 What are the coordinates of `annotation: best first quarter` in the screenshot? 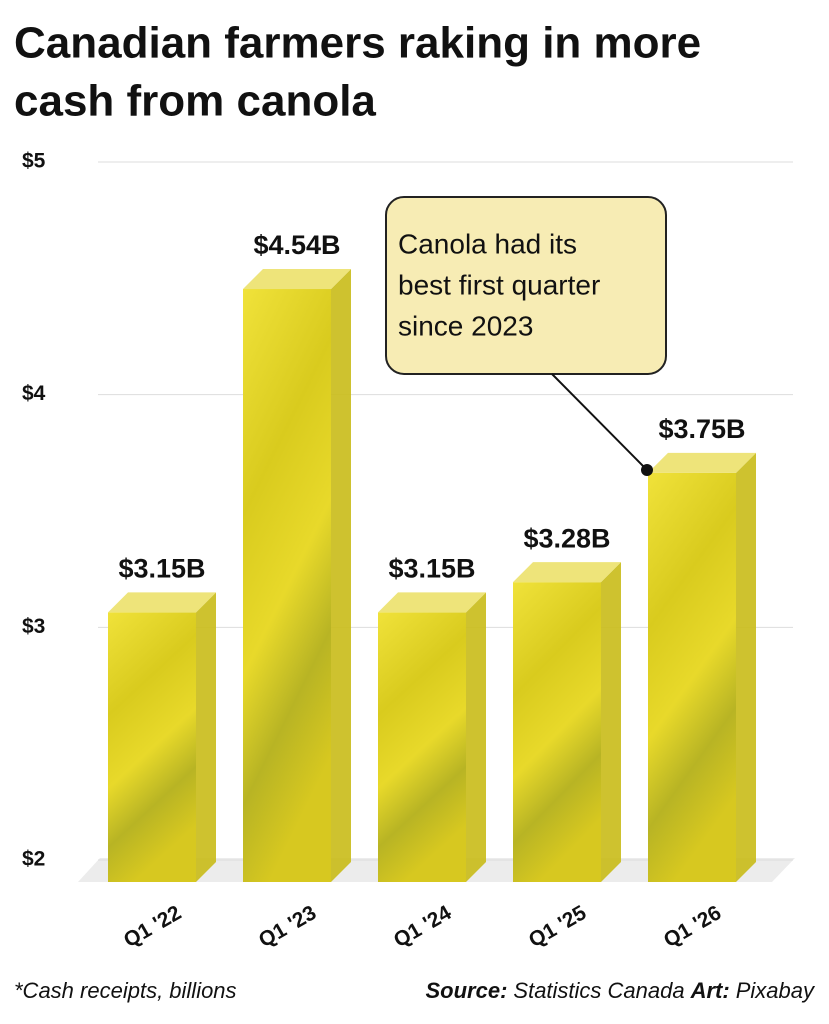 It's located at (499, 284).